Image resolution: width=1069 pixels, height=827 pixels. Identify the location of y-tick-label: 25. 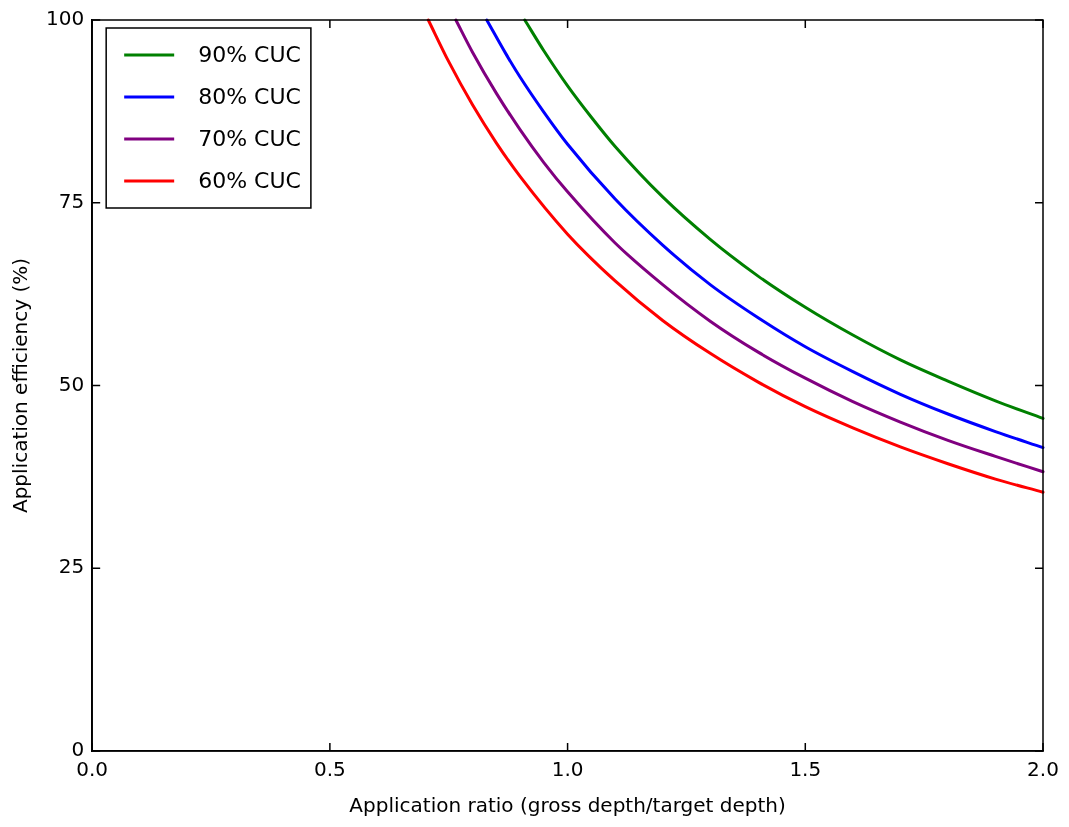
(71, 566).